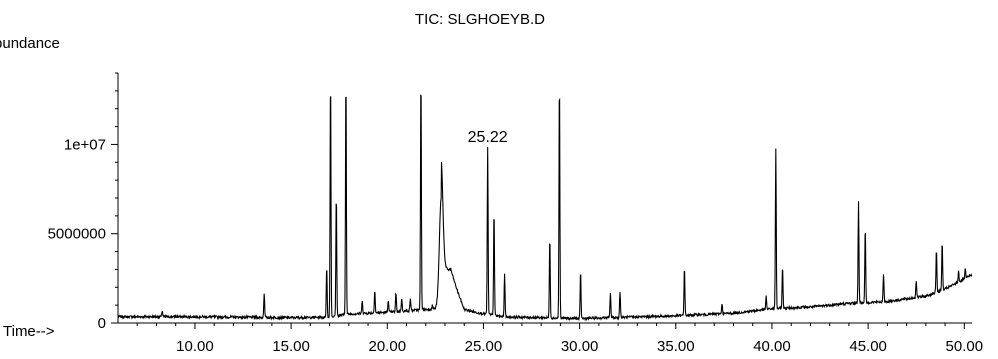  What do you see at coordinates (580, 346) in the screenshot?
I see `x-tick-label: 30.00` at bounding box center [580, 346].